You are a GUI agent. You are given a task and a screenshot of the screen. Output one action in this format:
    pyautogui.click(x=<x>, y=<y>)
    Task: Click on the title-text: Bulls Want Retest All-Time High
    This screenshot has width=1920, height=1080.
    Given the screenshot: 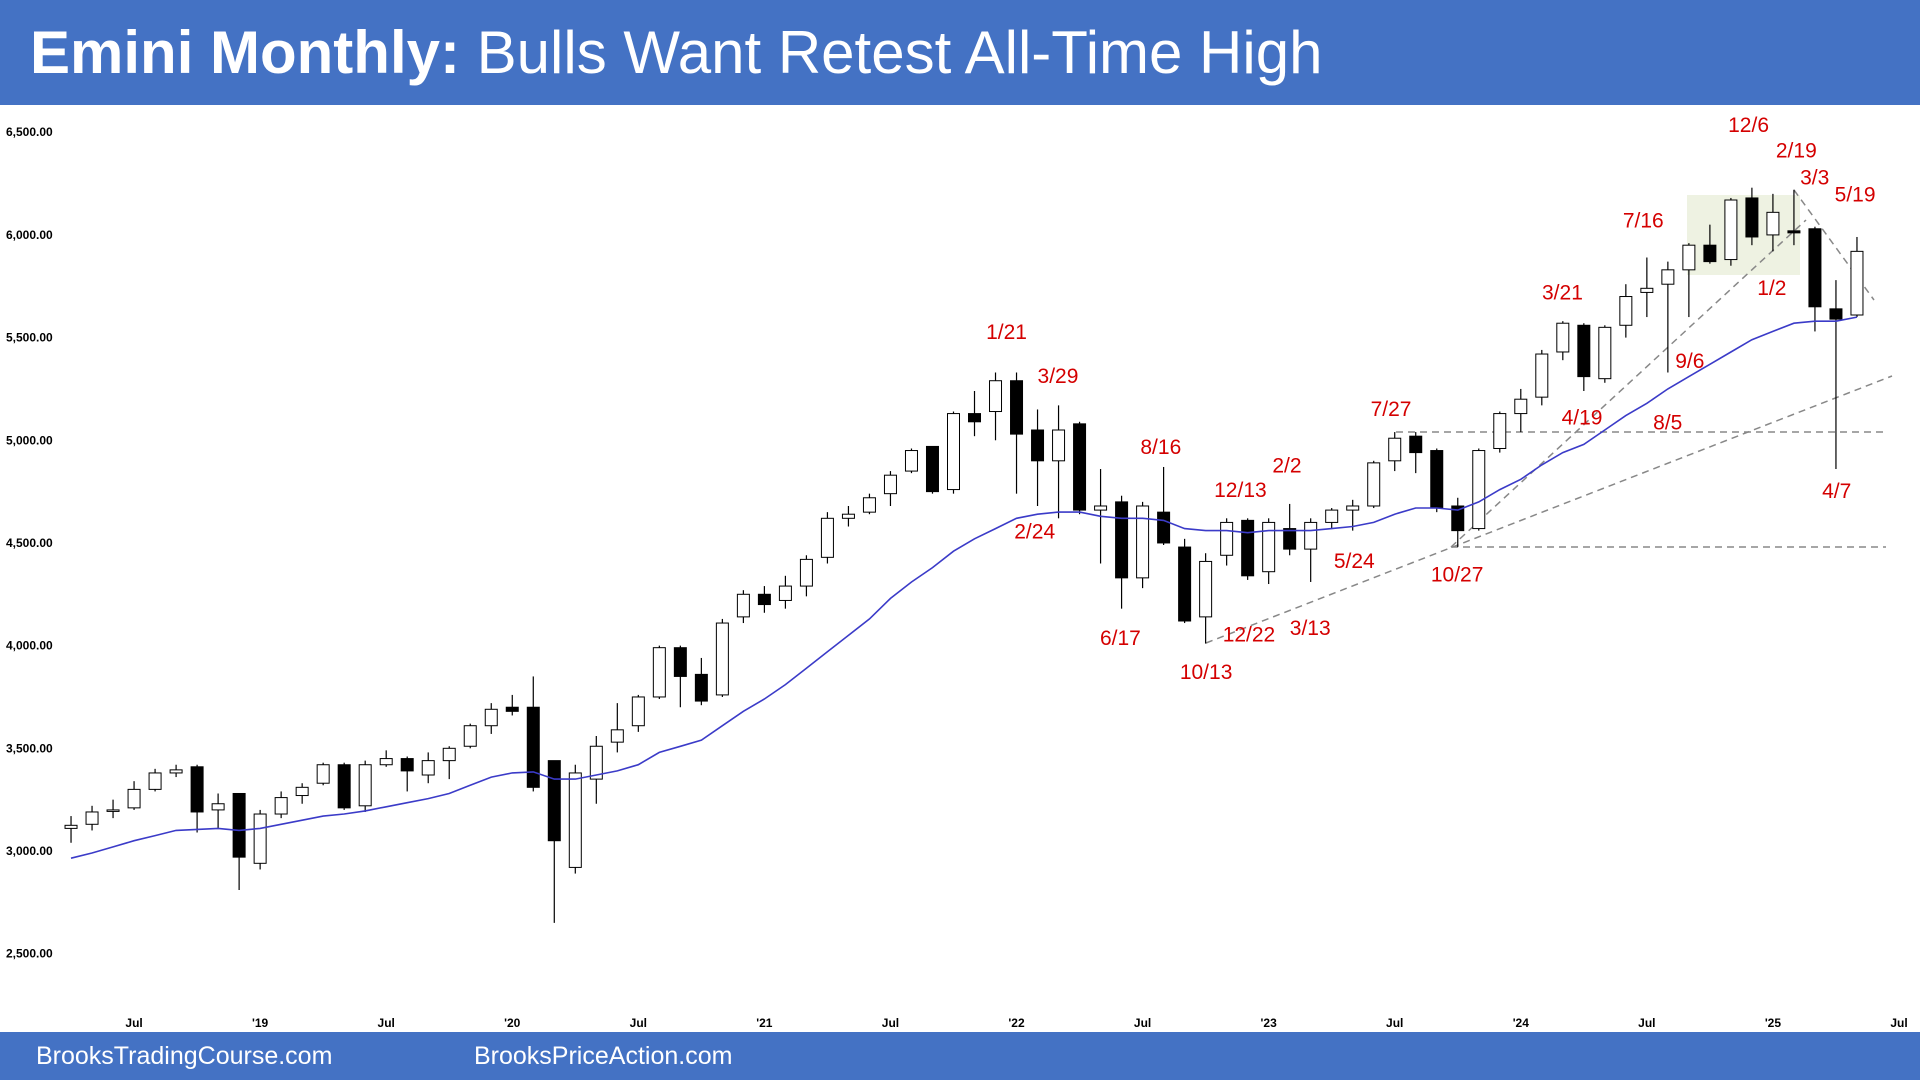 What is the action you would take?
    pyautogui.click(x=899, y=52)
    